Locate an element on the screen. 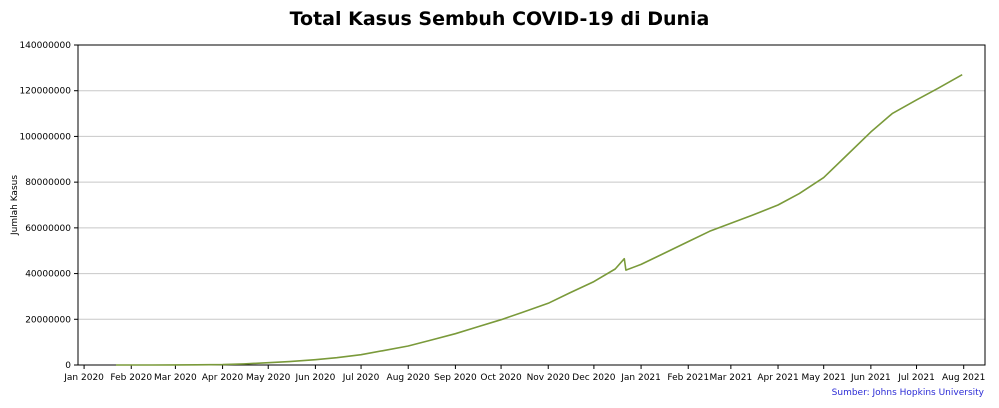 This screenshot has width=999, height=408. y-tick-label: 80000000 is located at coordinates (48, 183).